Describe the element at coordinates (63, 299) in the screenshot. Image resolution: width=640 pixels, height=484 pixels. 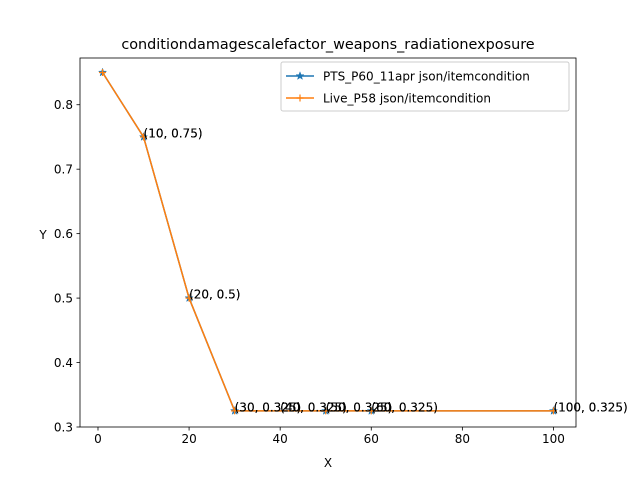
I see `y-tick-label: 0.5` at that location.